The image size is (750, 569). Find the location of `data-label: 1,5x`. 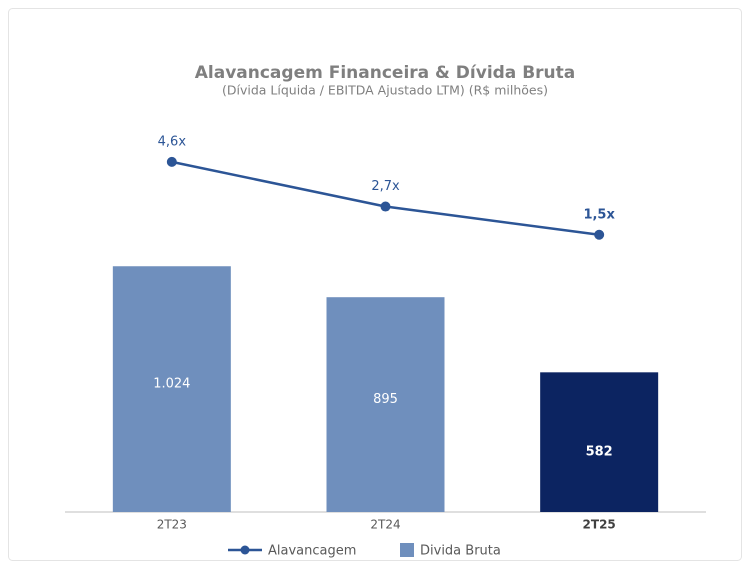

data-label: 1,5x is located at coordinates (599, 214).